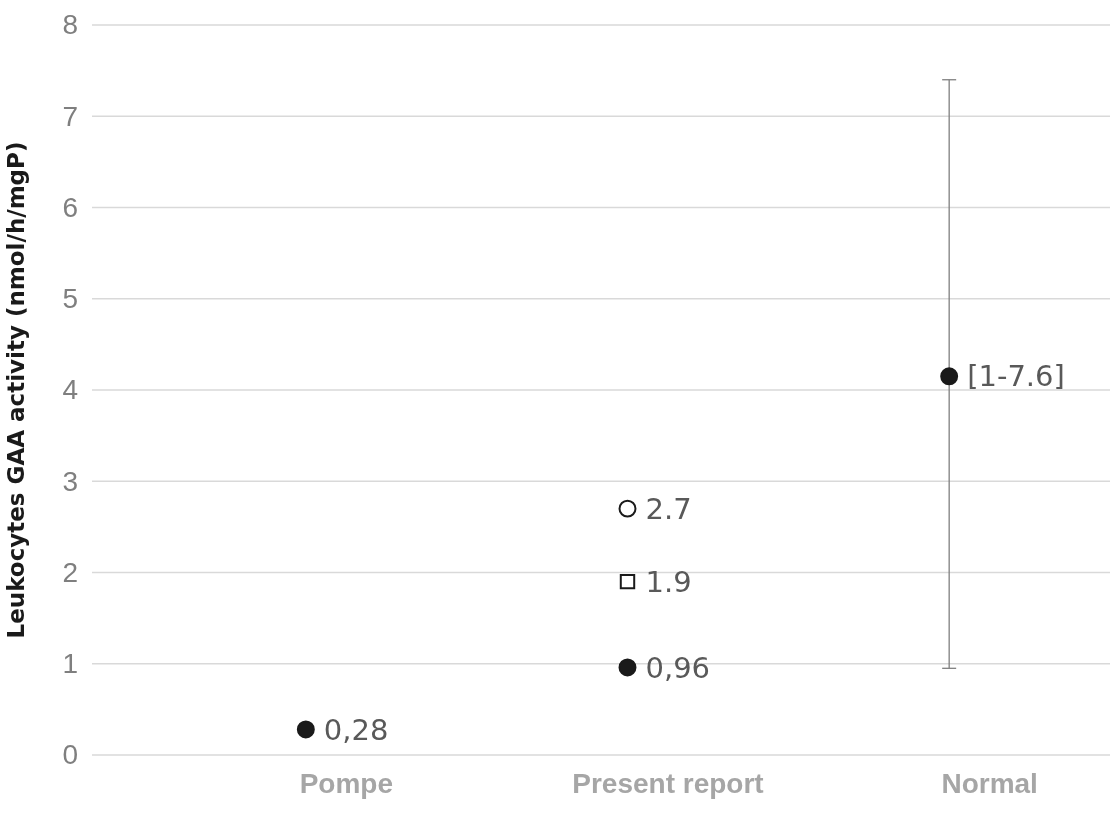 This screenshot has width=1110, height=814. I want to click on y-tick-label: 0, so click(70, 755).